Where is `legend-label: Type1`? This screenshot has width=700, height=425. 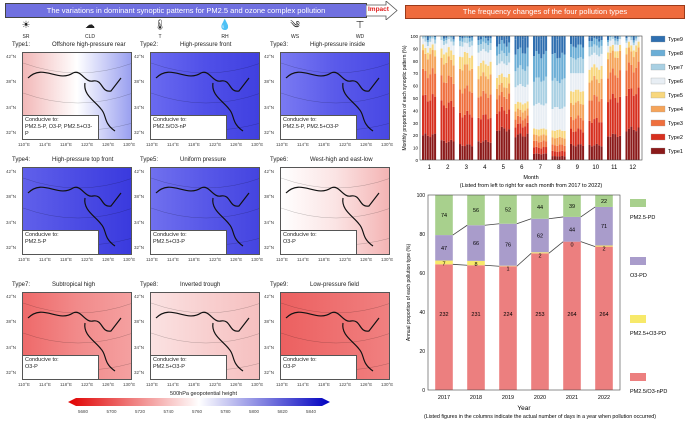 legend-label: Type1 is located at coordinates (675, 152).